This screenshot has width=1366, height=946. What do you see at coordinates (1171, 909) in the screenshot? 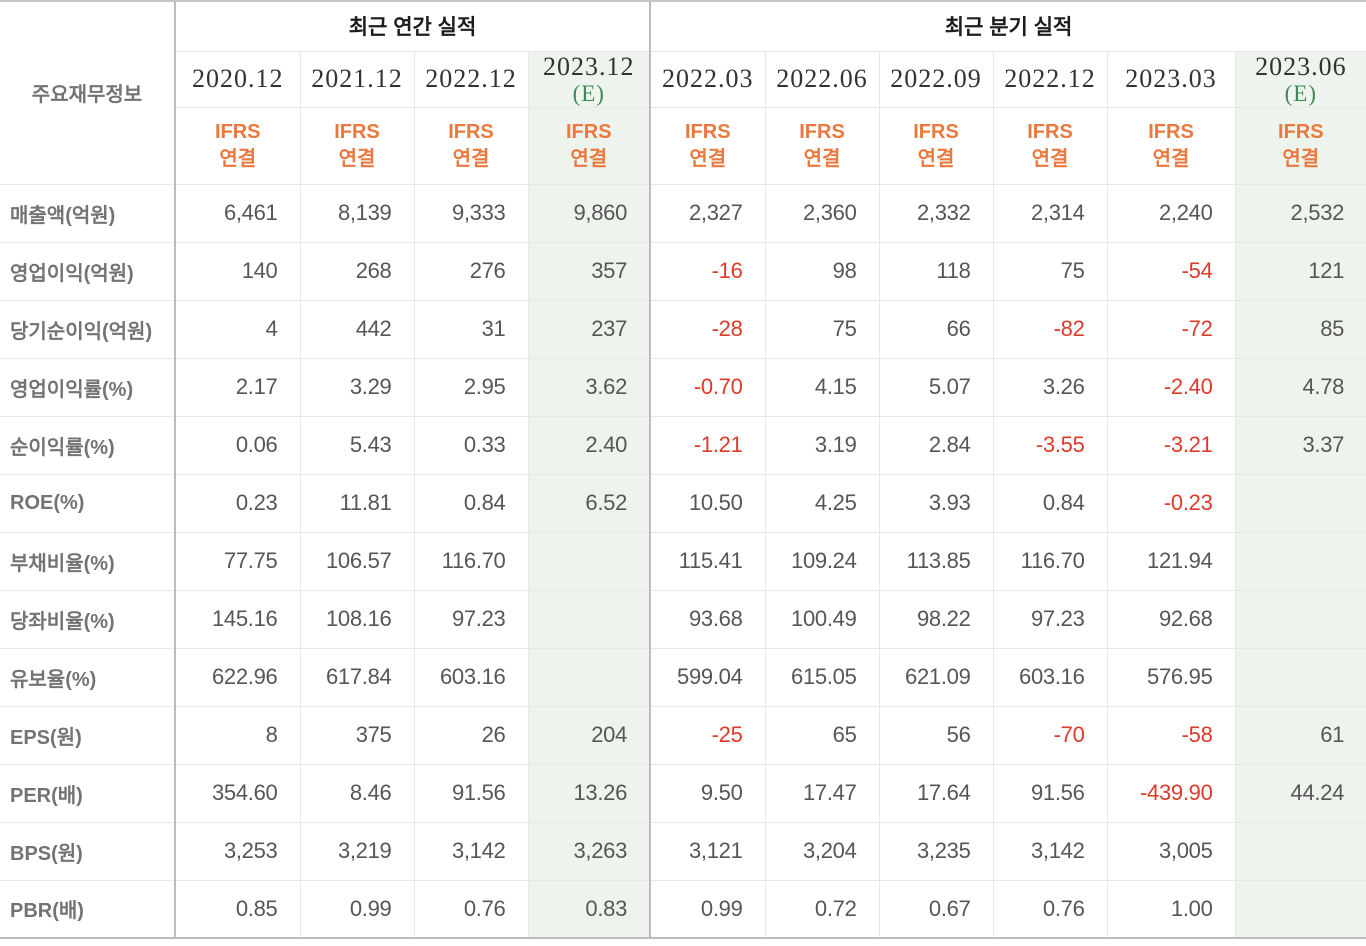
I see `metric-value-cell: 1.00` at bounding box center [1171, 909].